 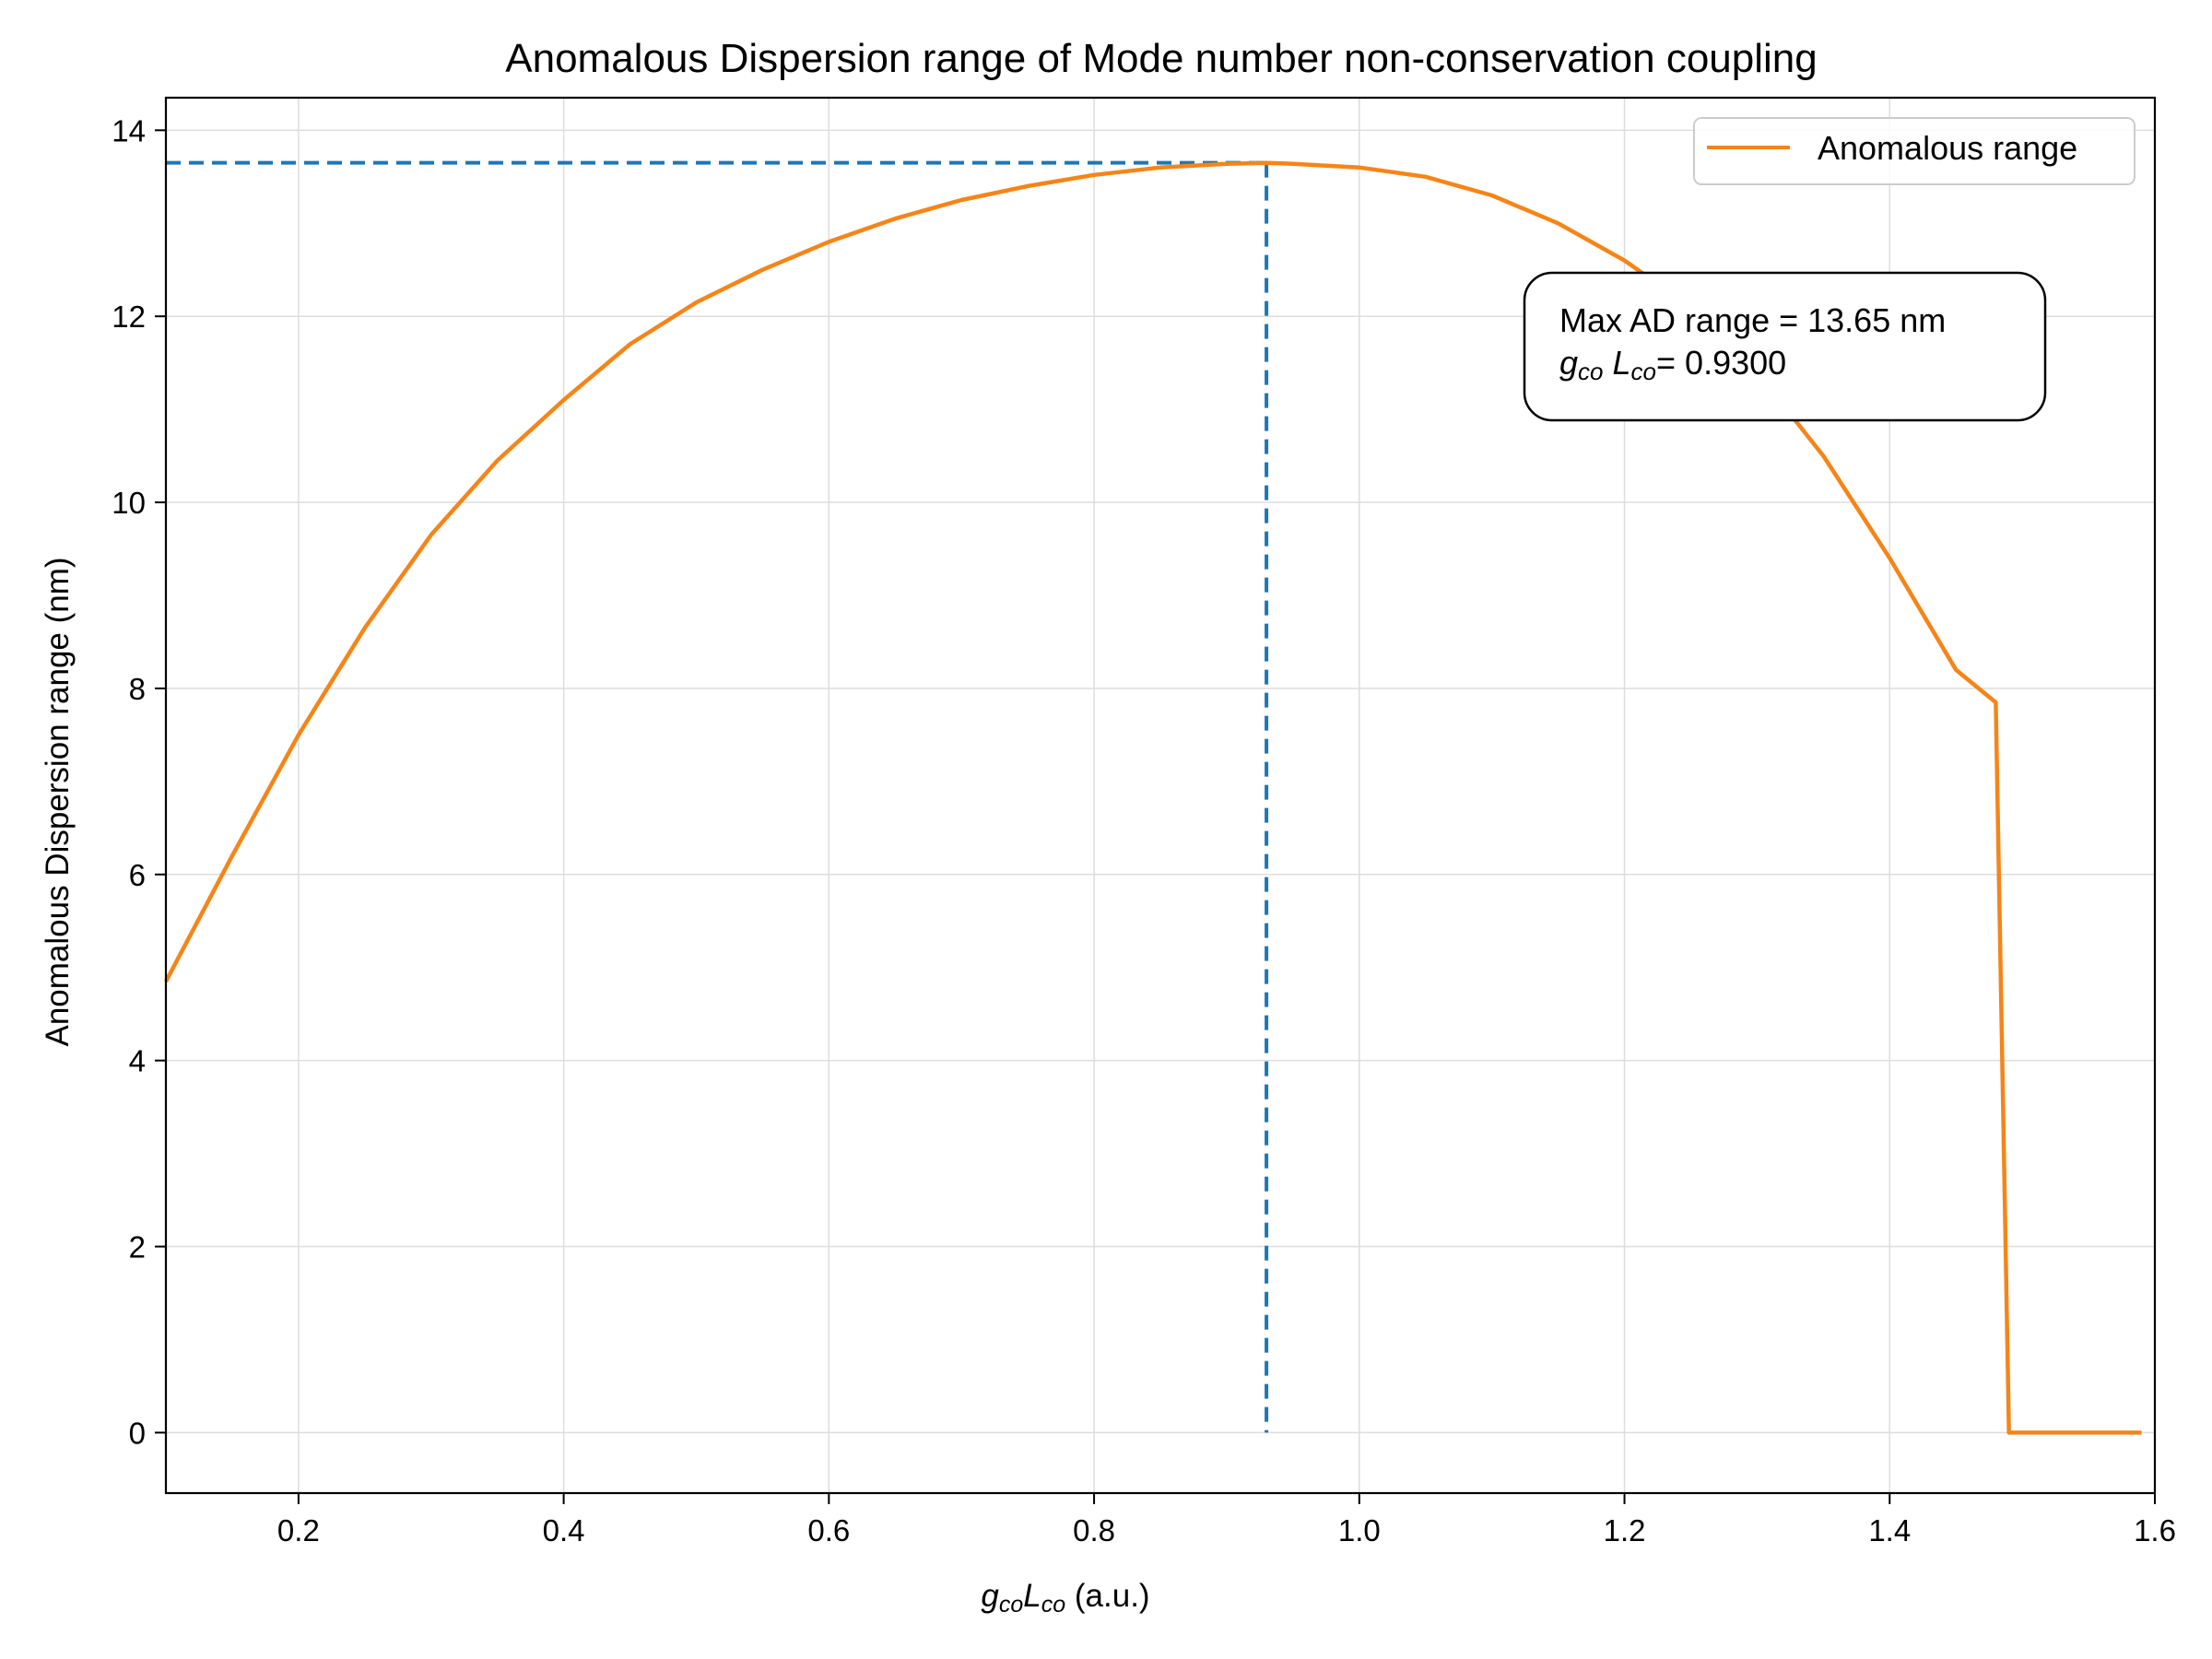 I want to click on legend: Anomalous range, so click(x=1914, y=151).